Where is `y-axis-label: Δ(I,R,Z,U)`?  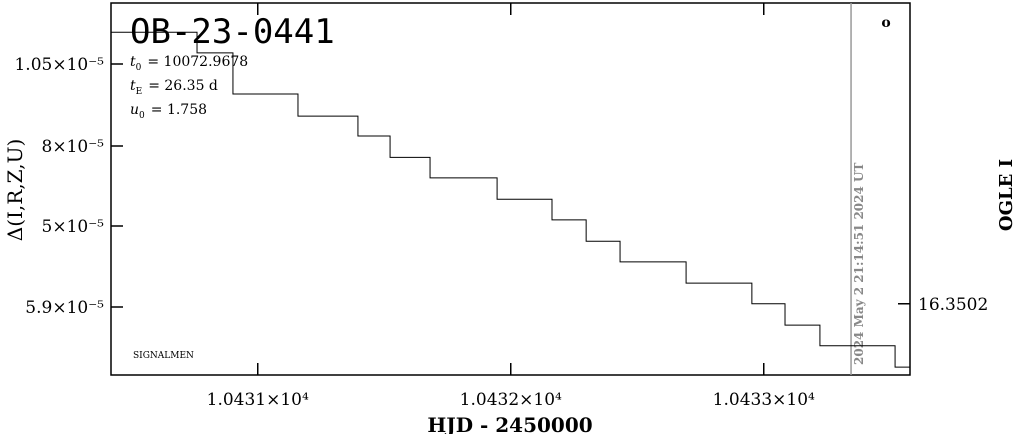 y-axis-label: Δ(I,R,Z,U) is located at coordinates (15, 190).